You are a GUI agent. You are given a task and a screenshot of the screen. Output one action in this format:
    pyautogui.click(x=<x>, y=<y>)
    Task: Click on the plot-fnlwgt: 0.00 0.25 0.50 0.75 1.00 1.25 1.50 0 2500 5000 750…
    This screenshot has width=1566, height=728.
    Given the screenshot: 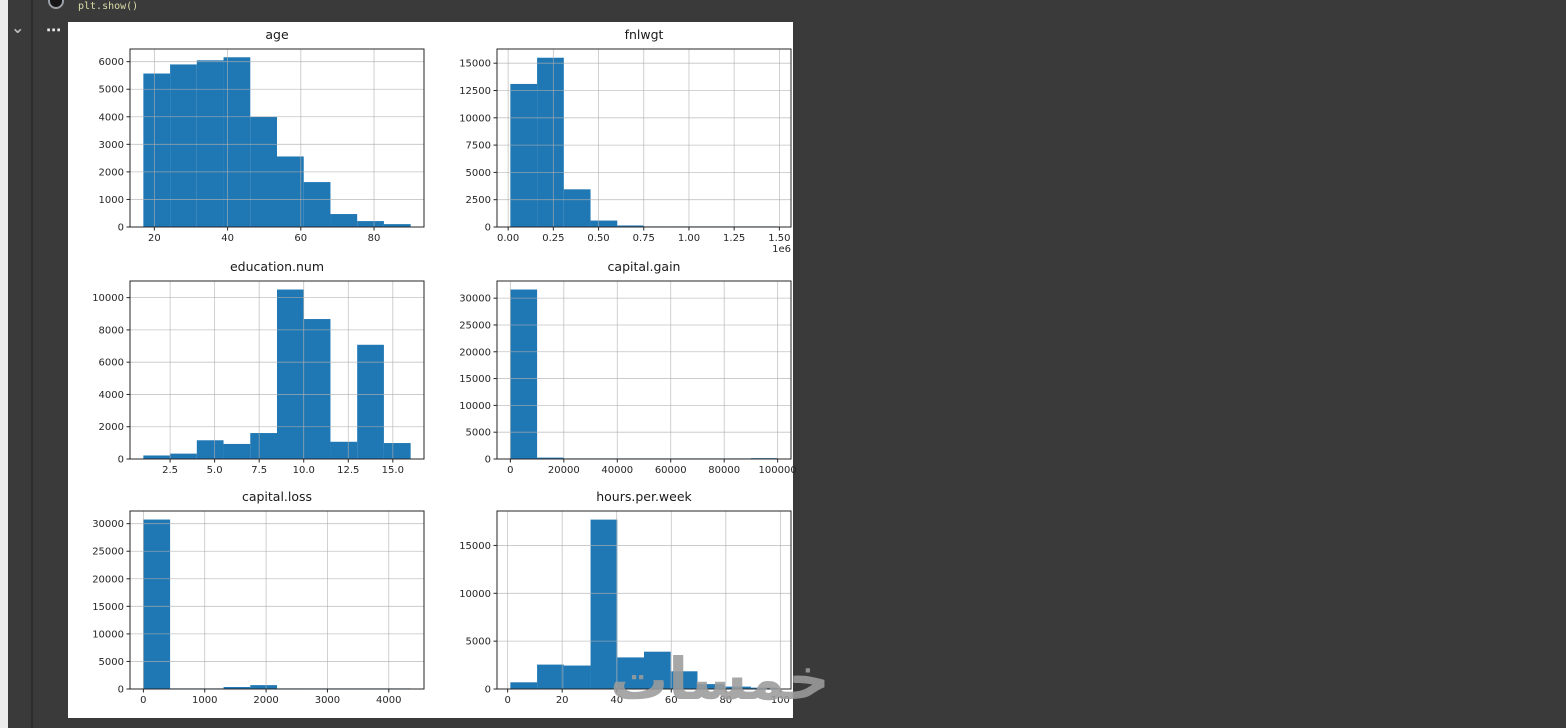 What is the action you would take?
    pyautogui.click(x=625, y=151)
    